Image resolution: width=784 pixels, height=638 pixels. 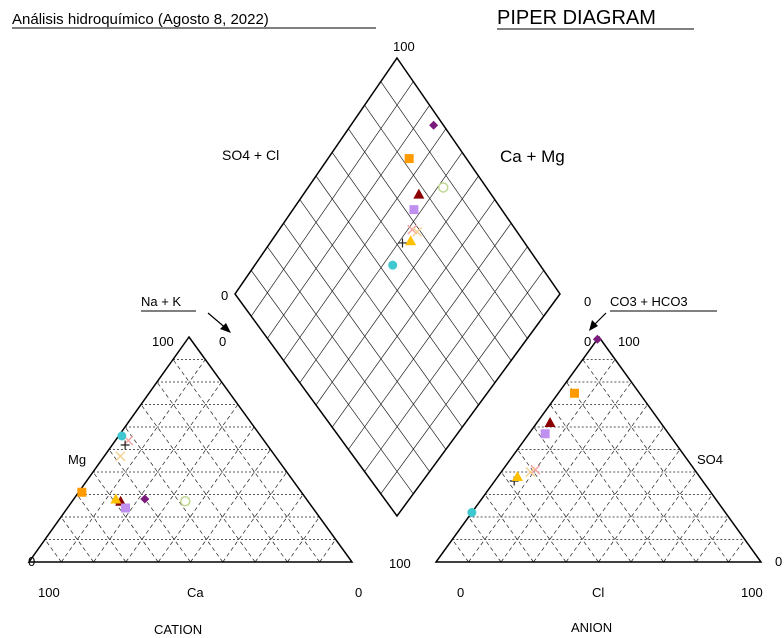 What do you see at coordinates (400, 563) in the screenshot?
I see `cation-anion-shared-100: 100` at bounding box center [400, 563].